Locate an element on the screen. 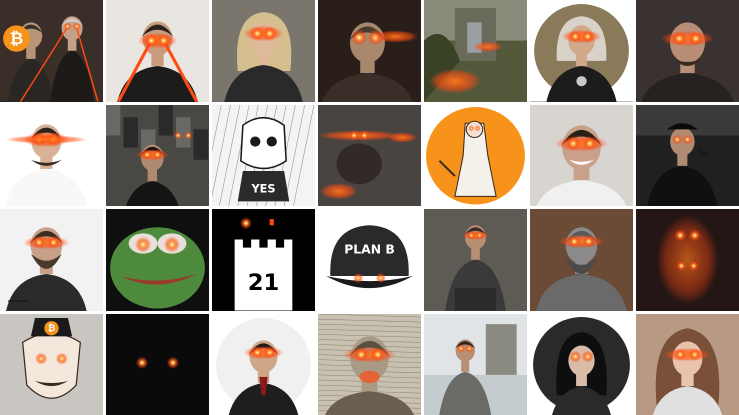  glow-pixel is located at coordinates (271, 222).